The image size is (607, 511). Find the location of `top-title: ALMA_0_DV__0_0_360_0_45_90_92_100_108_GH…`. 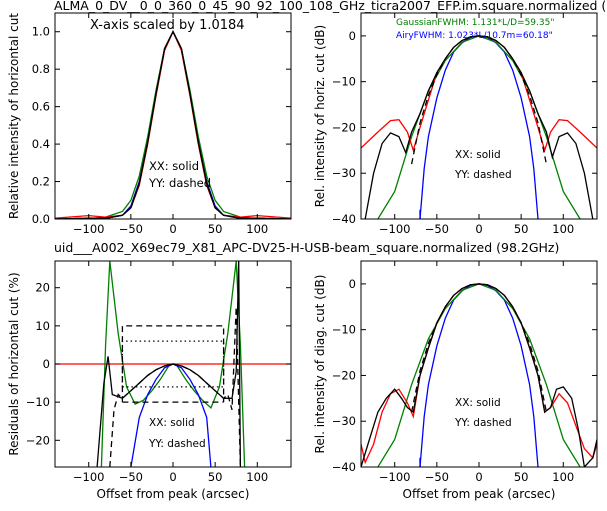

top-title: ALMA_0_DV__0_0_360_0_45_90_92_100_108_GH… is located at coordinates (330, 6).